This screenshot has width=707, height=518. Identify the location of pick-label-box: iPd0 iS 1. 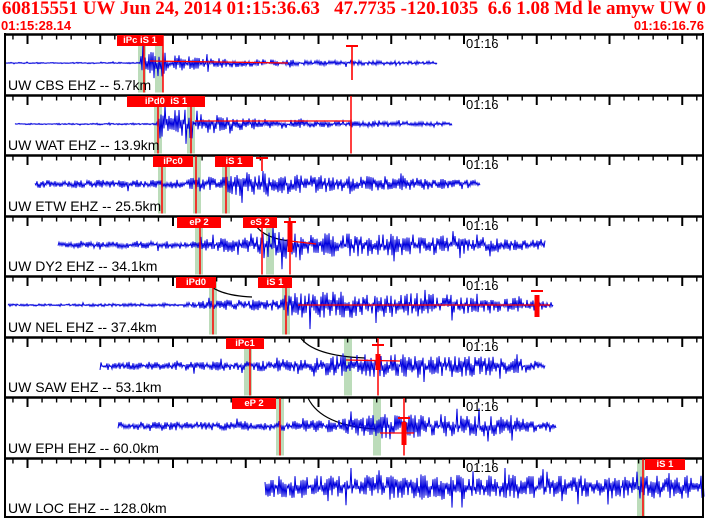
(166, 101).